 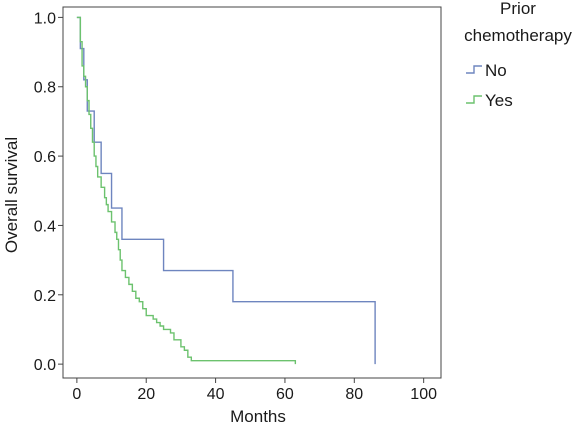 What do you see at coordinates (45, 88) in the screenshot?
I see `y-tick-label: 0.8` at bounding box center [45, 88].